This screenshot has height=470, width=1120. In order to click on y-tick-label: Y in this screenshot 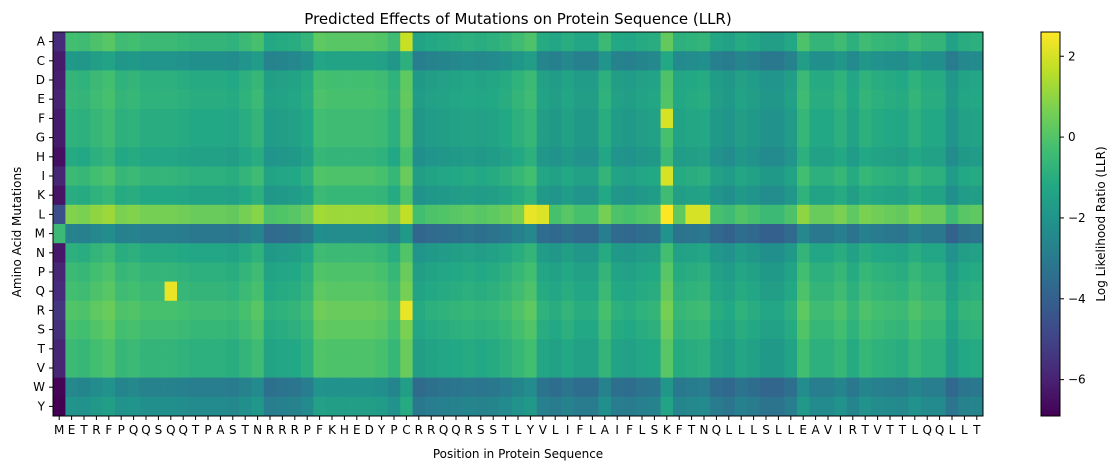, I will do `click(41, 406)`.